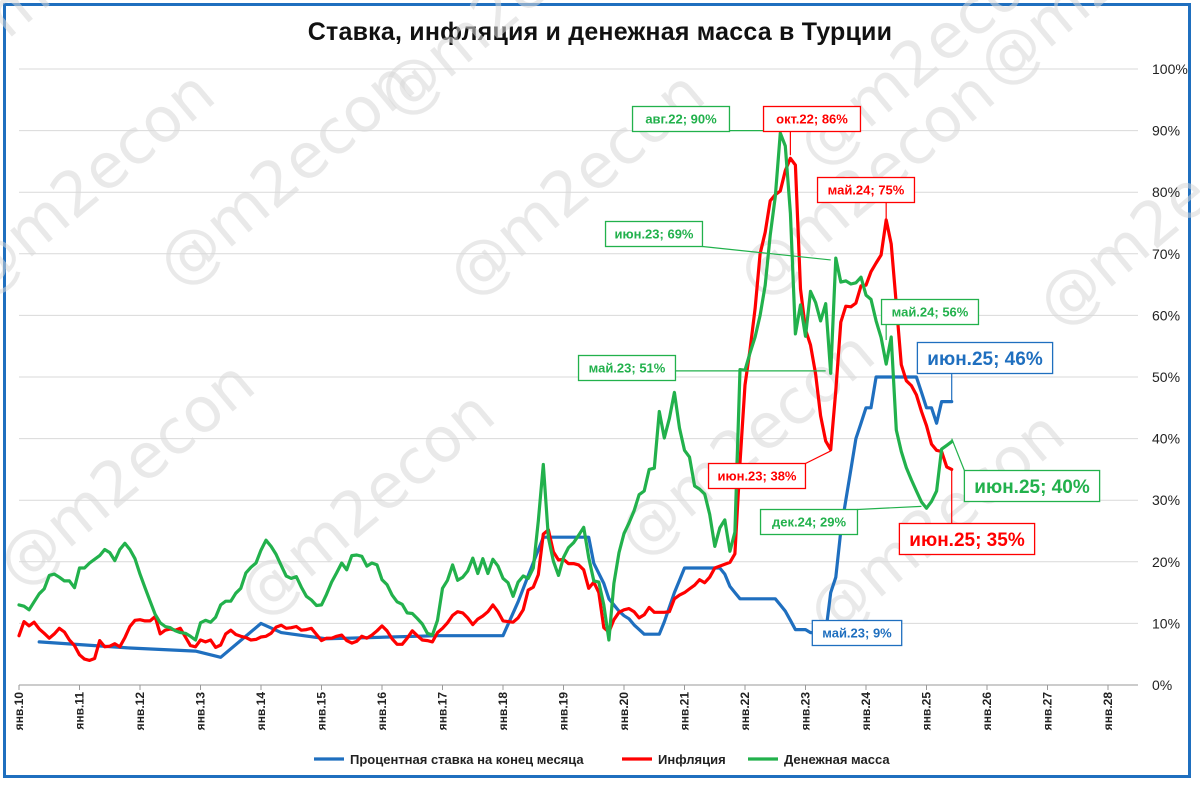 This screenshot has width=1200, height=785. Describe the element at coordinates (967, 512) in the screenshot. I see `annotation-callout: июн.25; 35%` at that location.